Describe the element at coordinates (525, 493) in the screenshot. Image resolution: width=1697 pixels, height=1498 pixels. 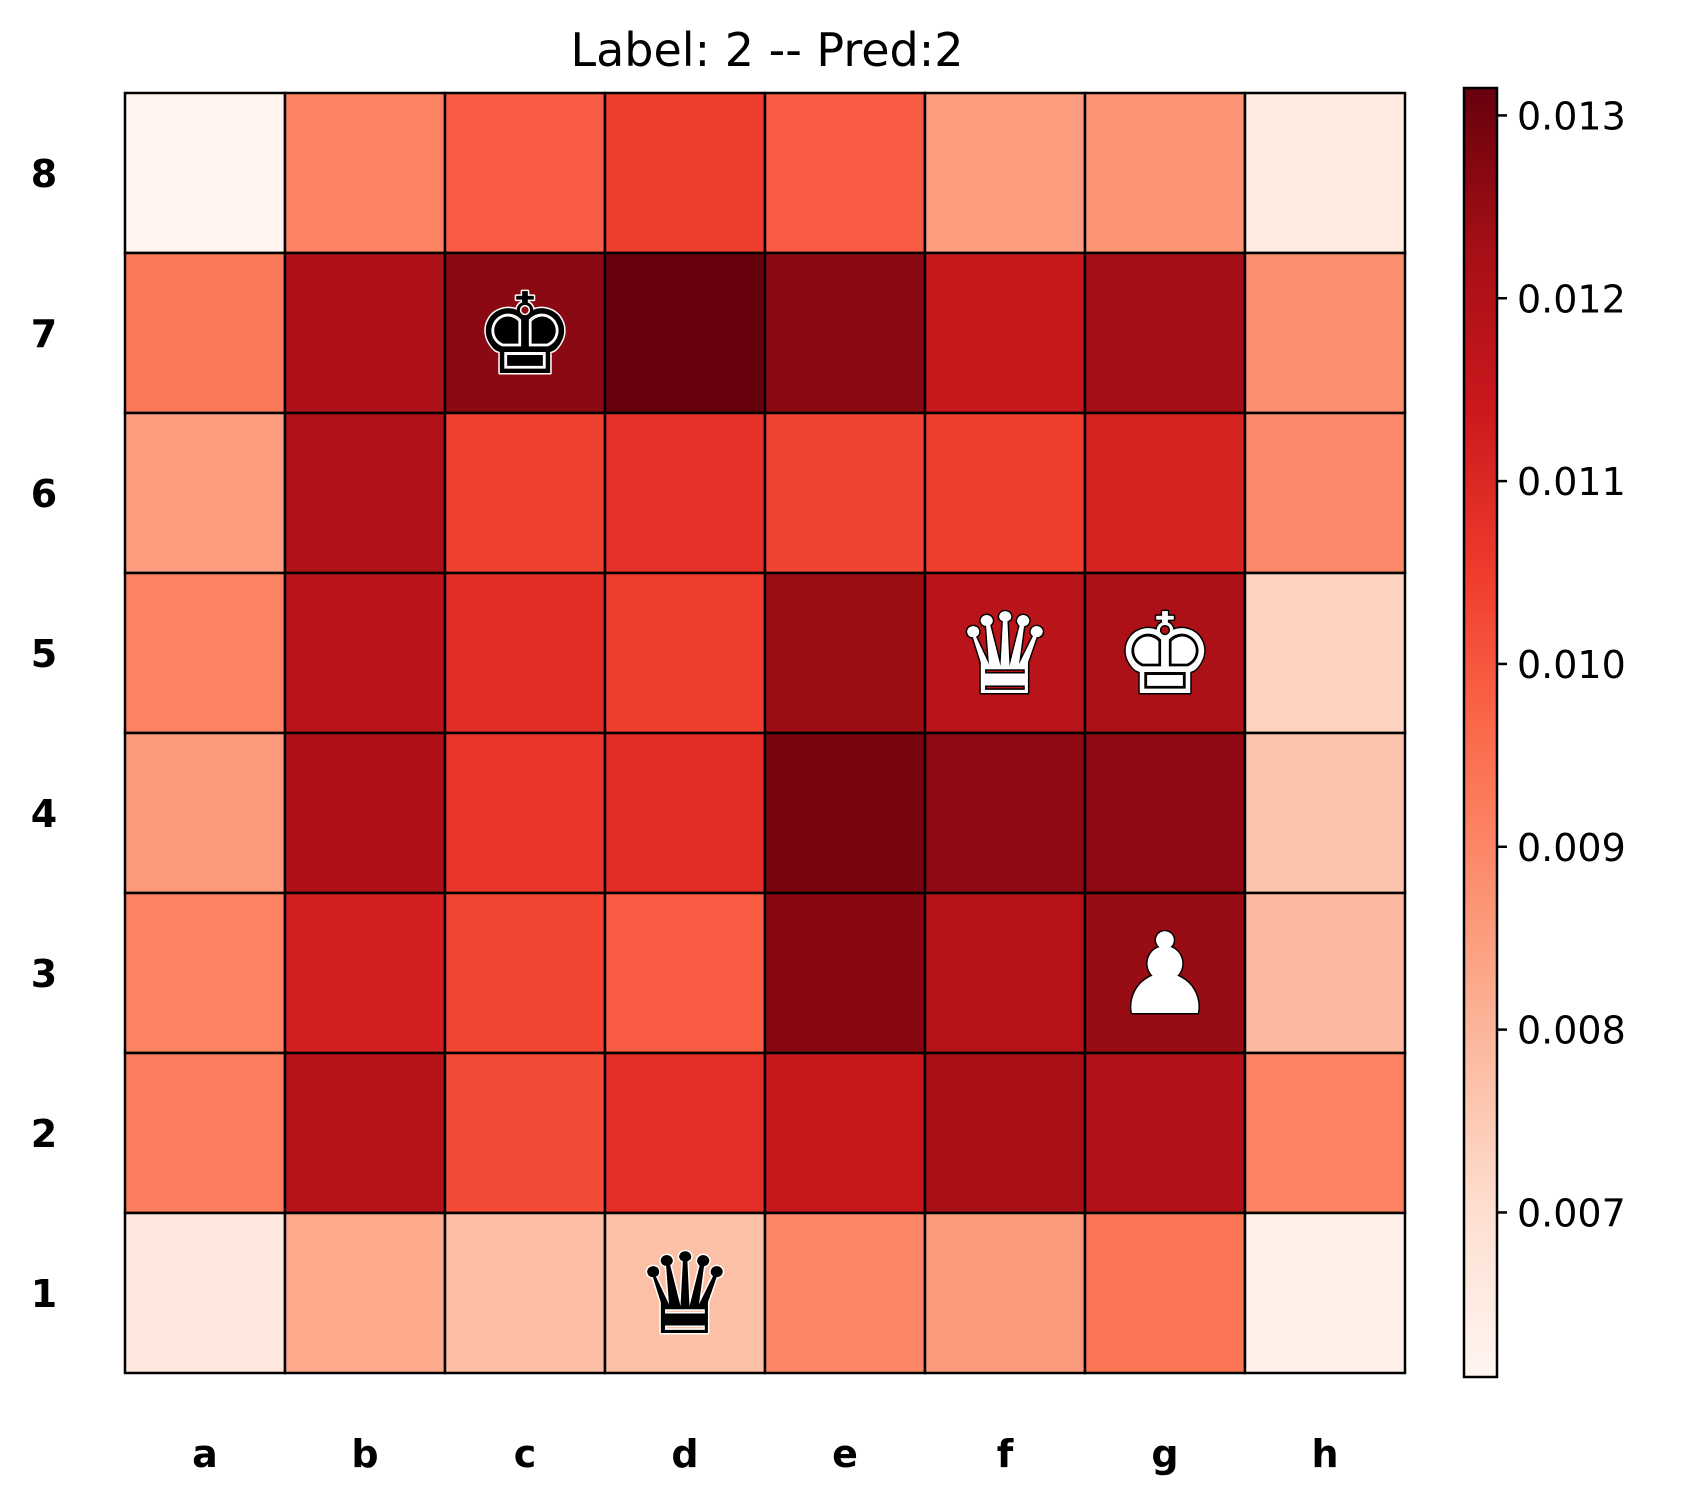
I see `cell-c6` at that location.